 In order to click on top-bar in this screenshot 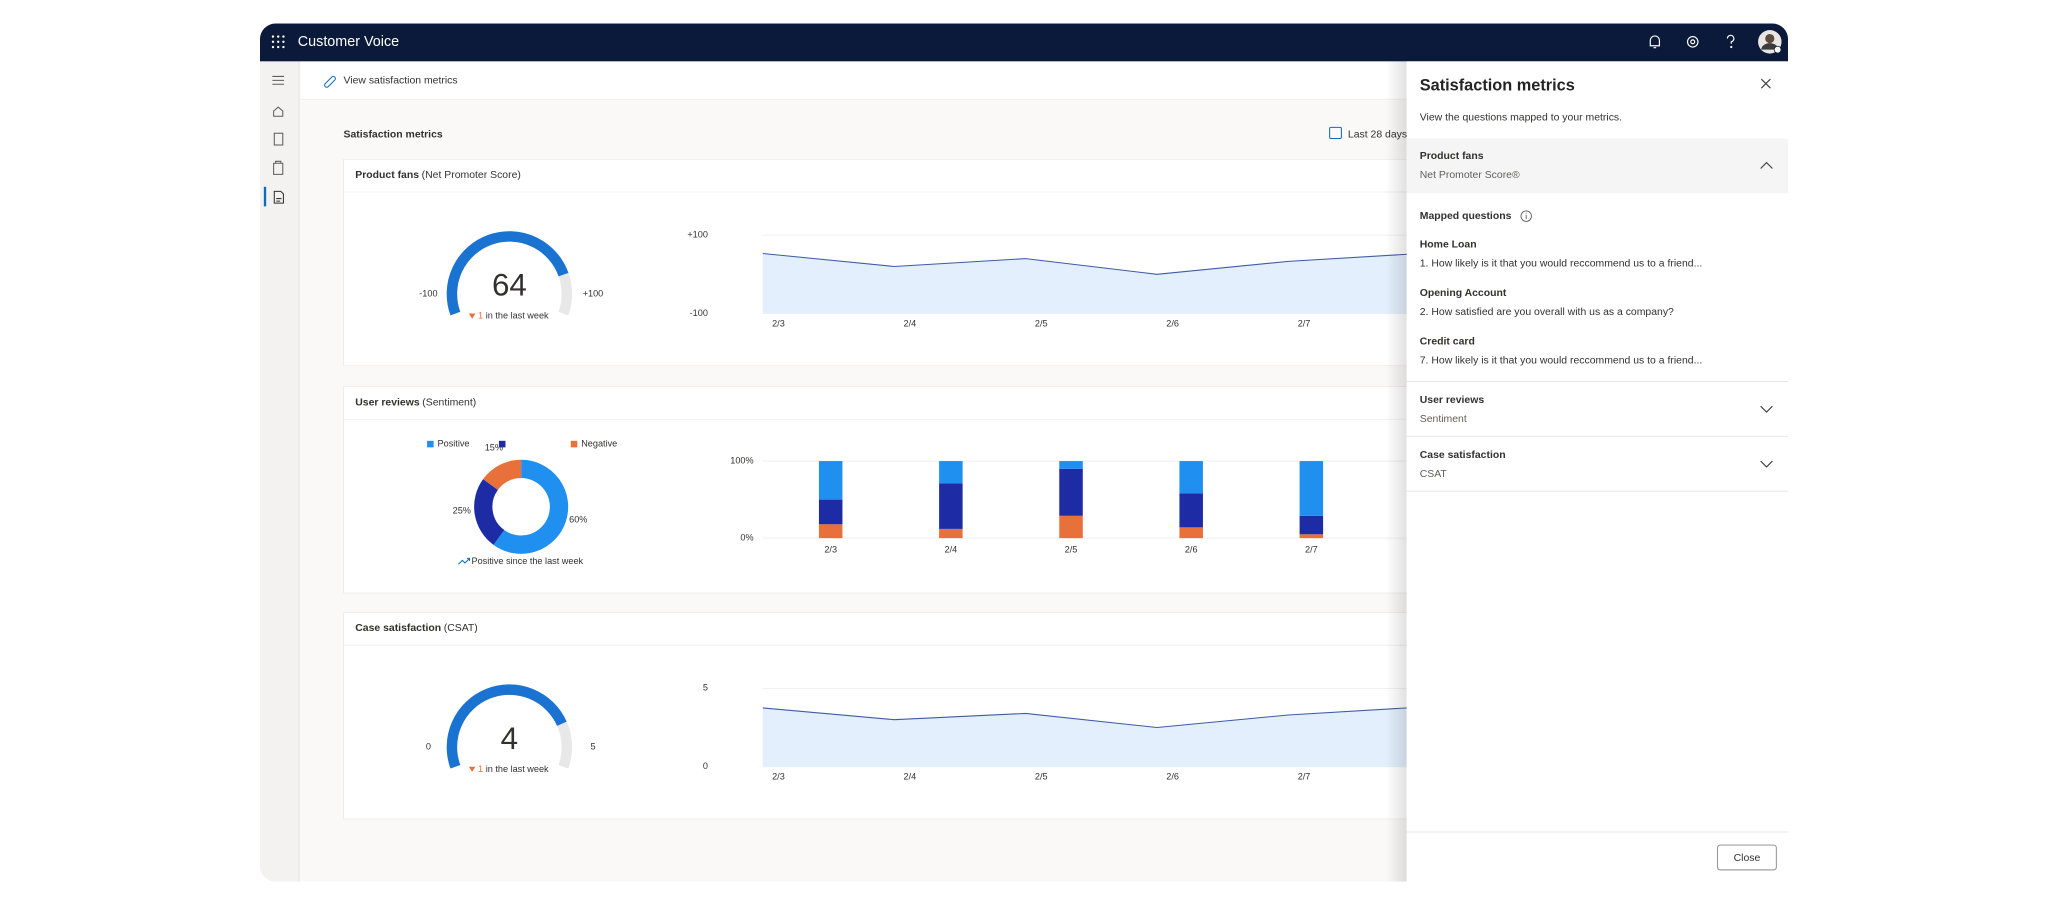, I will do `click(1024, 42)`.